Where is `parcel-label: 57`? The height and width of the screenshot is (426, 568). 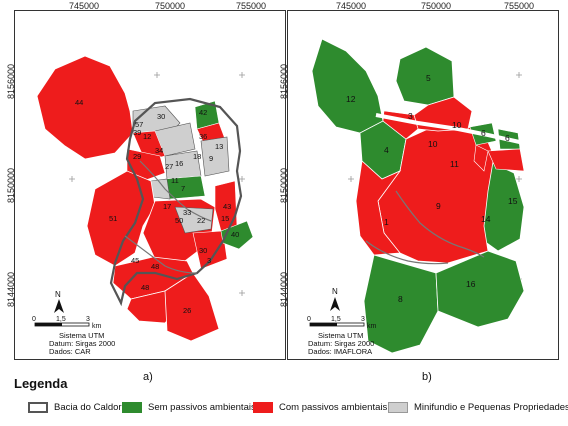
parcel-label: 57 is located at coordinates (139, 124).